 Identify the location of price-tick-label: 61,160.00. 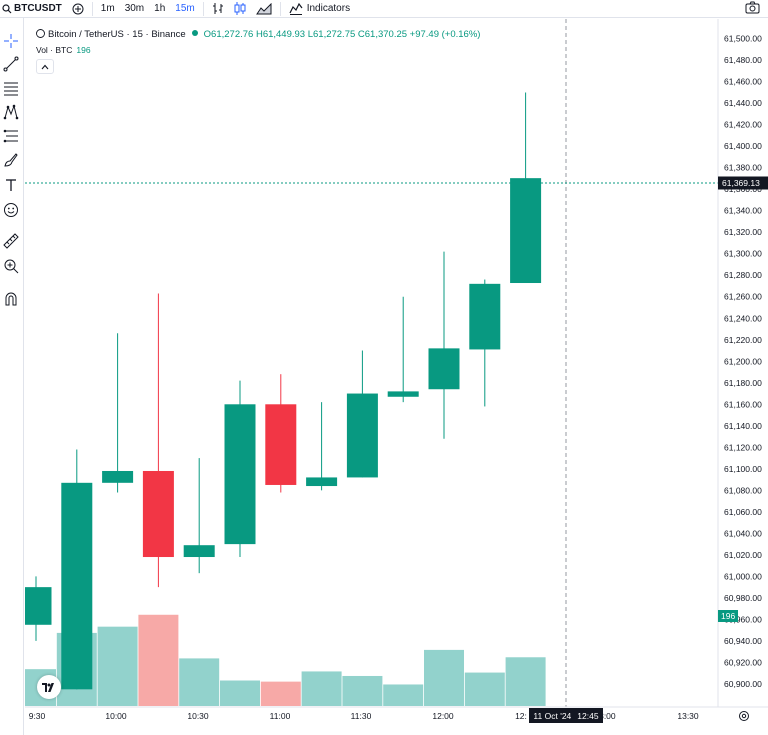
(743, 404).